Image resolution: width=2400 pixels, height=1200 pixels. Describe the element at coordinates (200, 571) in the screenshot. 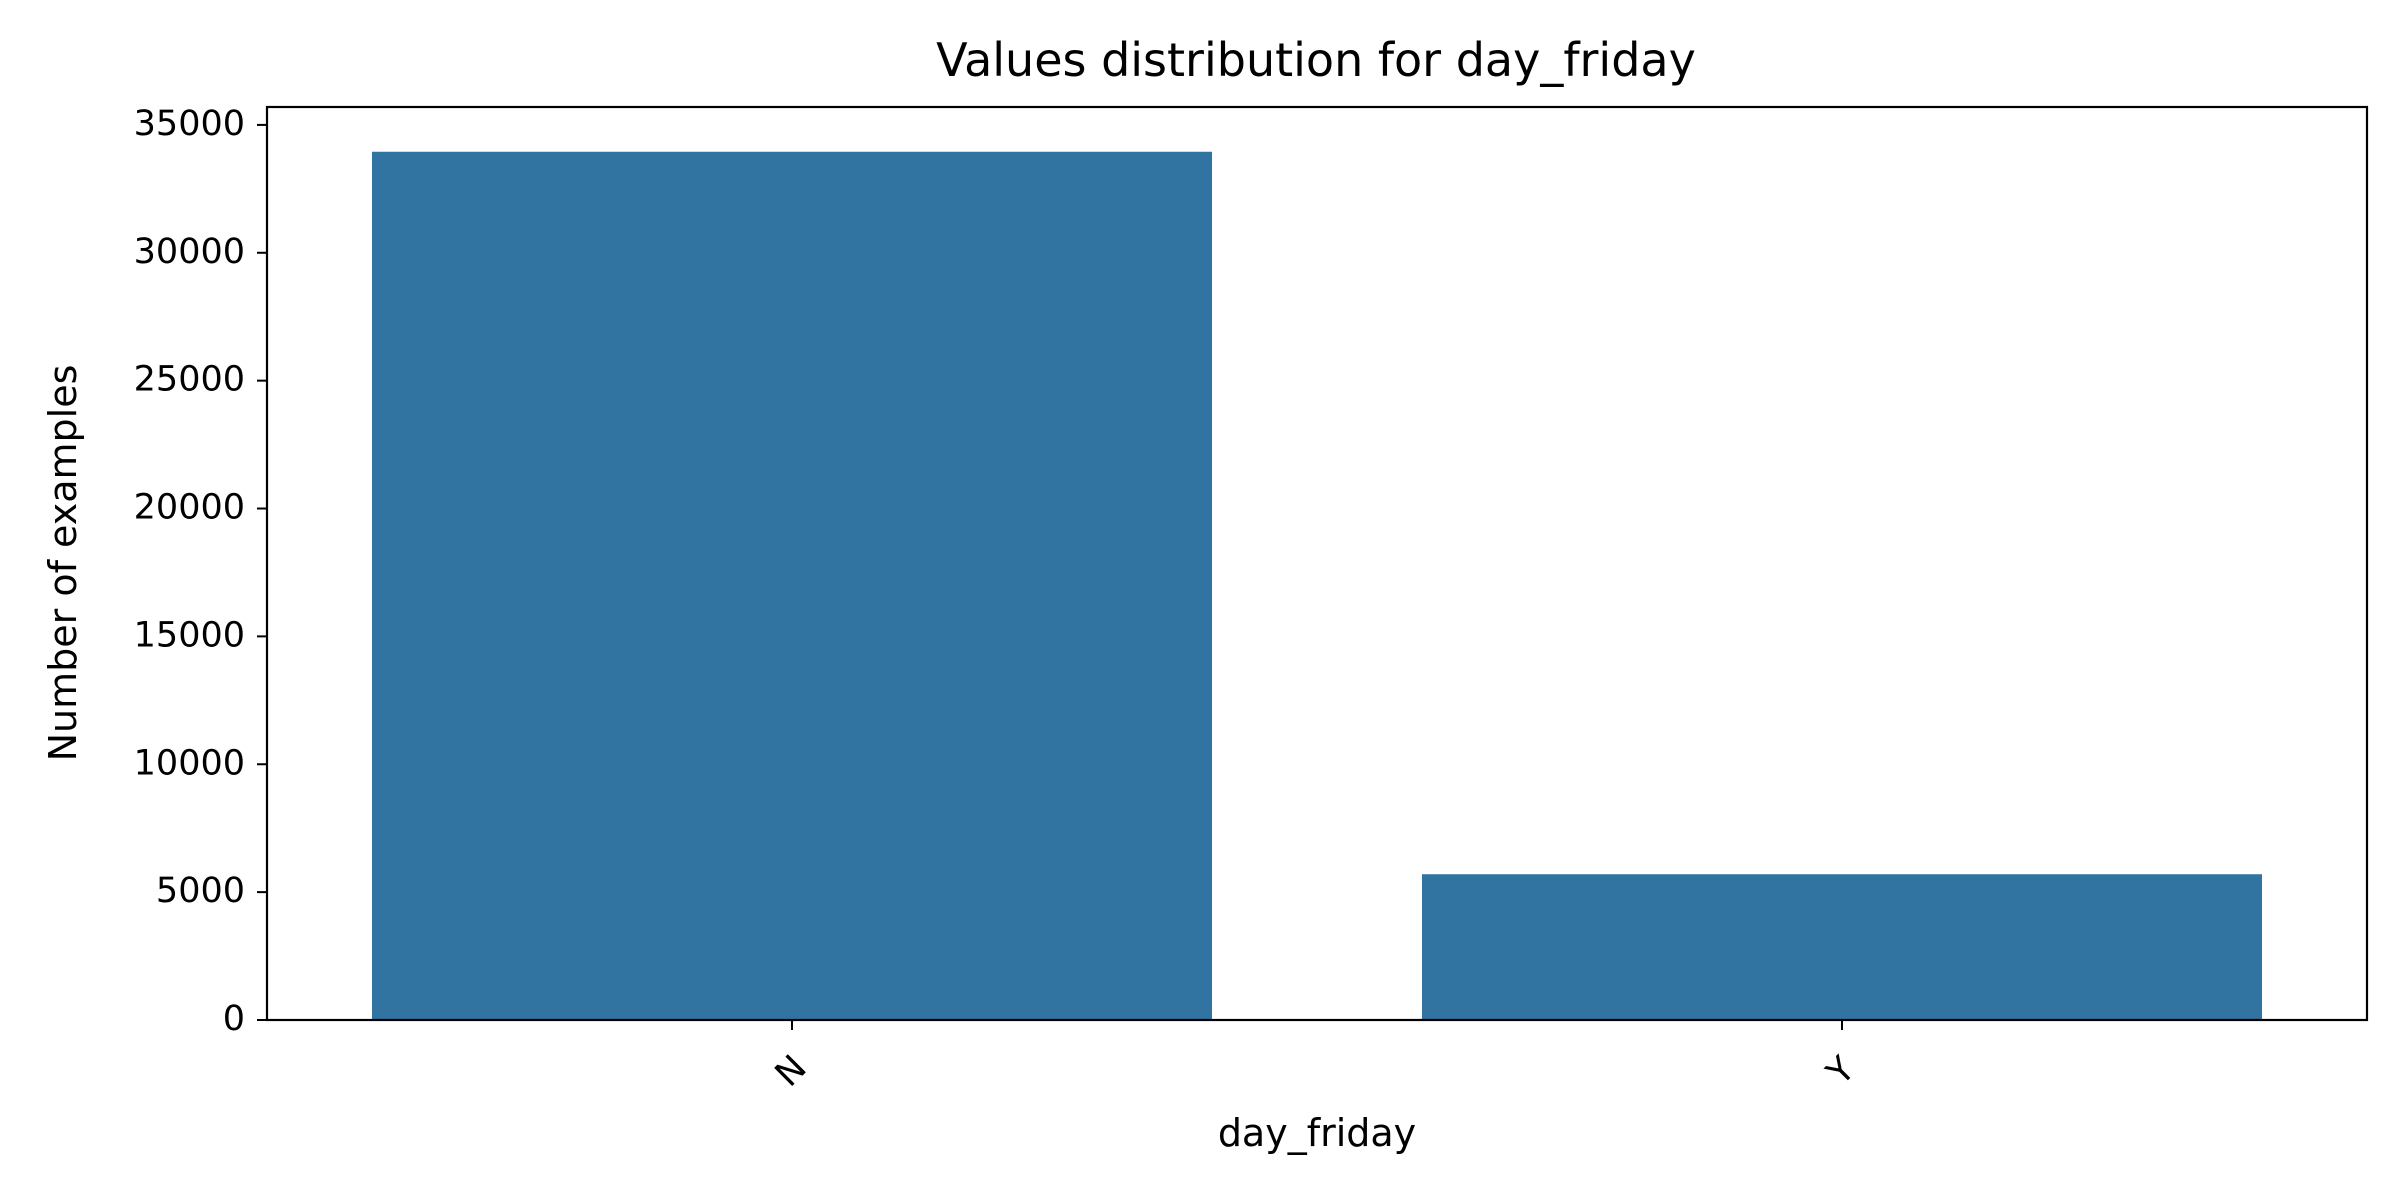

I see `y-axis: 0 5000 10000 15000 20000 25000 30000 35000` at that location.